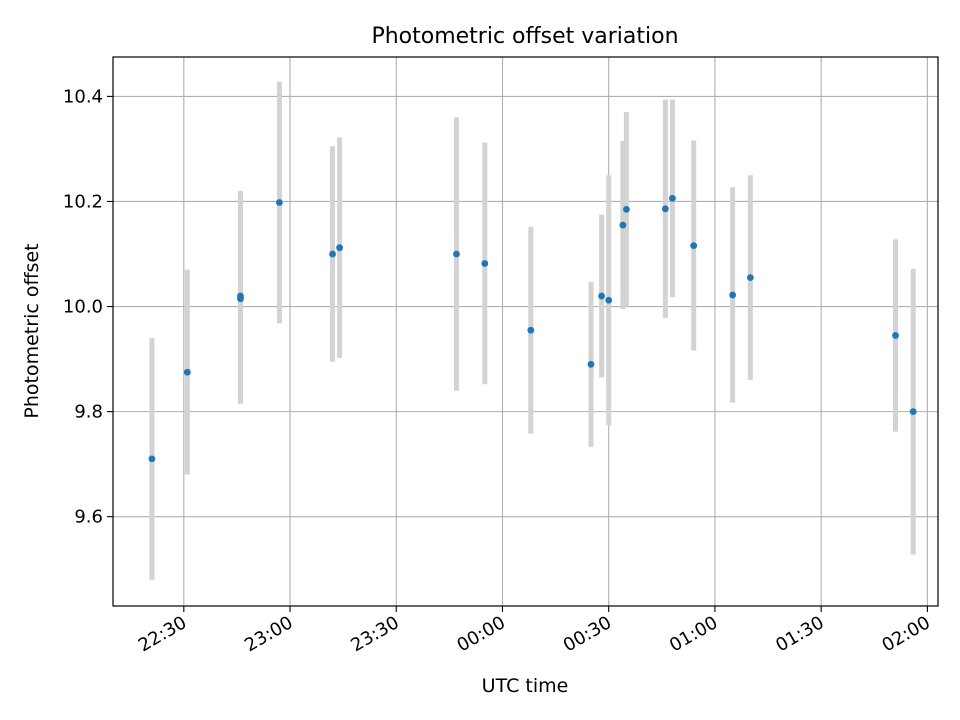 This screenshot has width=960, height=720. I want to click on x-tick-label: 00:30, so click(587, 634).